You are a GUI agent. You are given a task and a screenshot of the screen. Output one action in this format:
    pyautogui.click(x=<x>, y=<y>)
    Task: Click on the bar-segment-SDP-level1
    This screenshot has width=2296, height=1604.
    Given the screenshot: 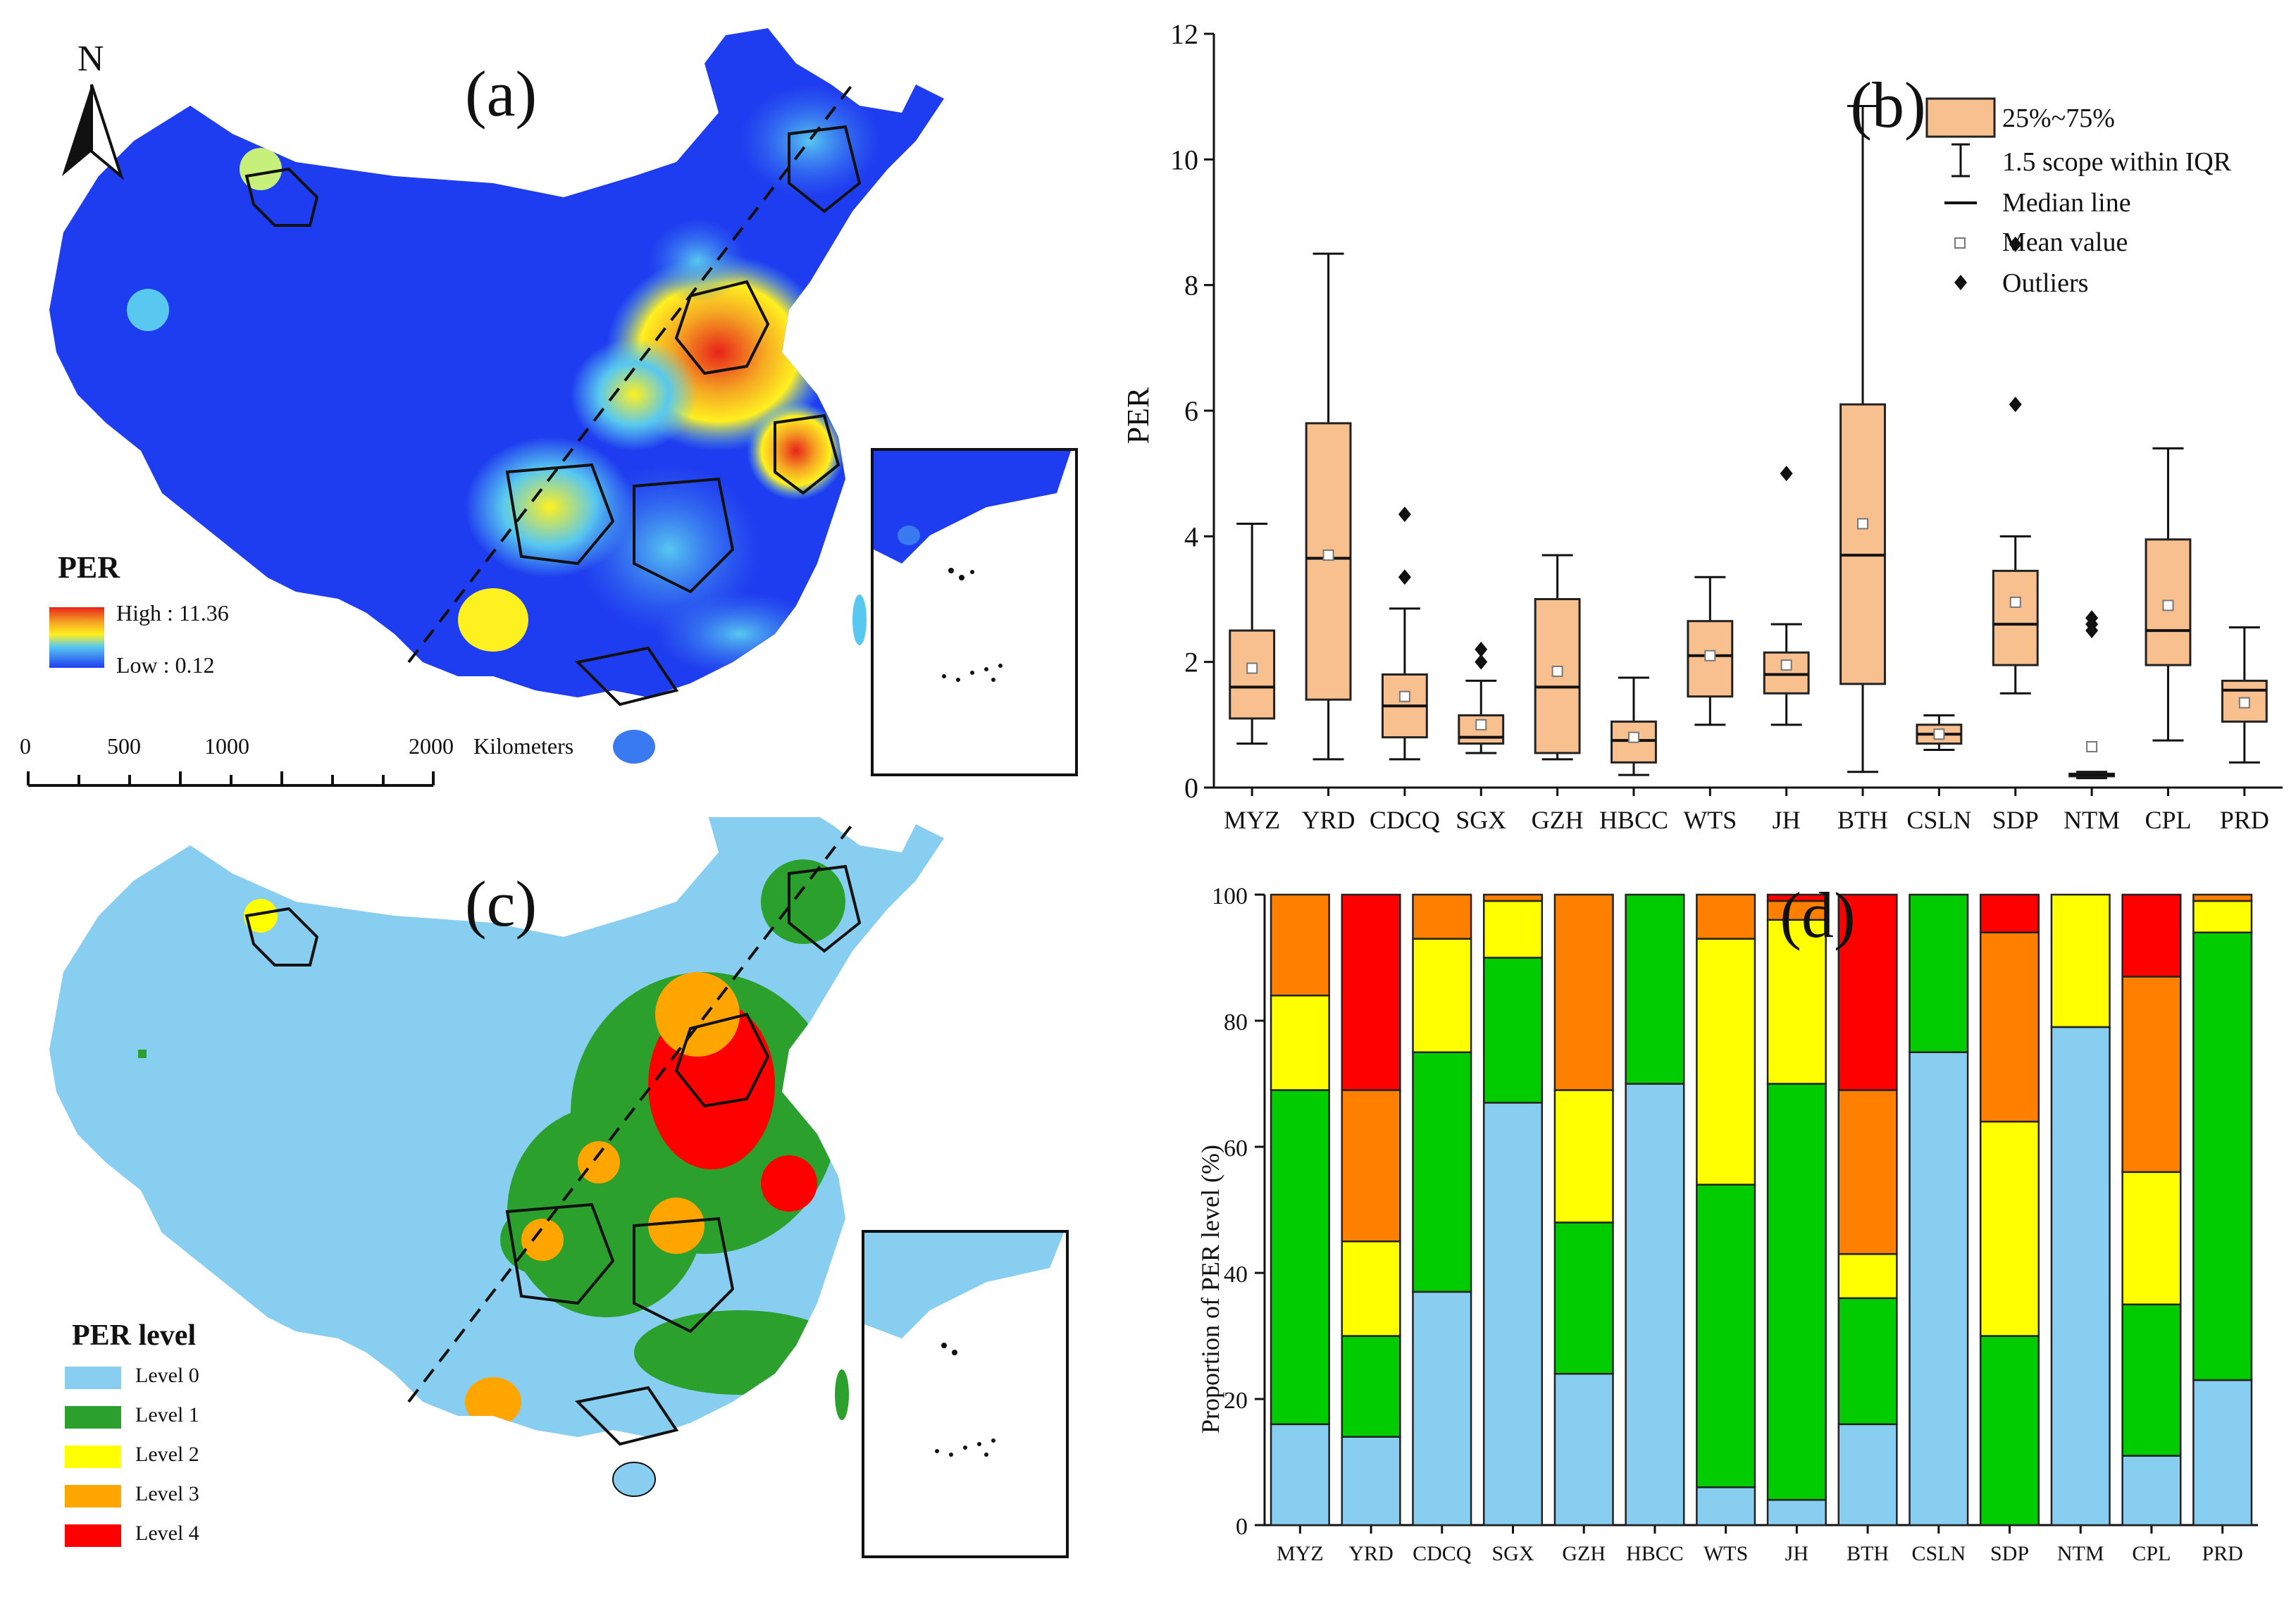 What is the action you would take?
    pyautogui.click(x=2009, y=1431)
    